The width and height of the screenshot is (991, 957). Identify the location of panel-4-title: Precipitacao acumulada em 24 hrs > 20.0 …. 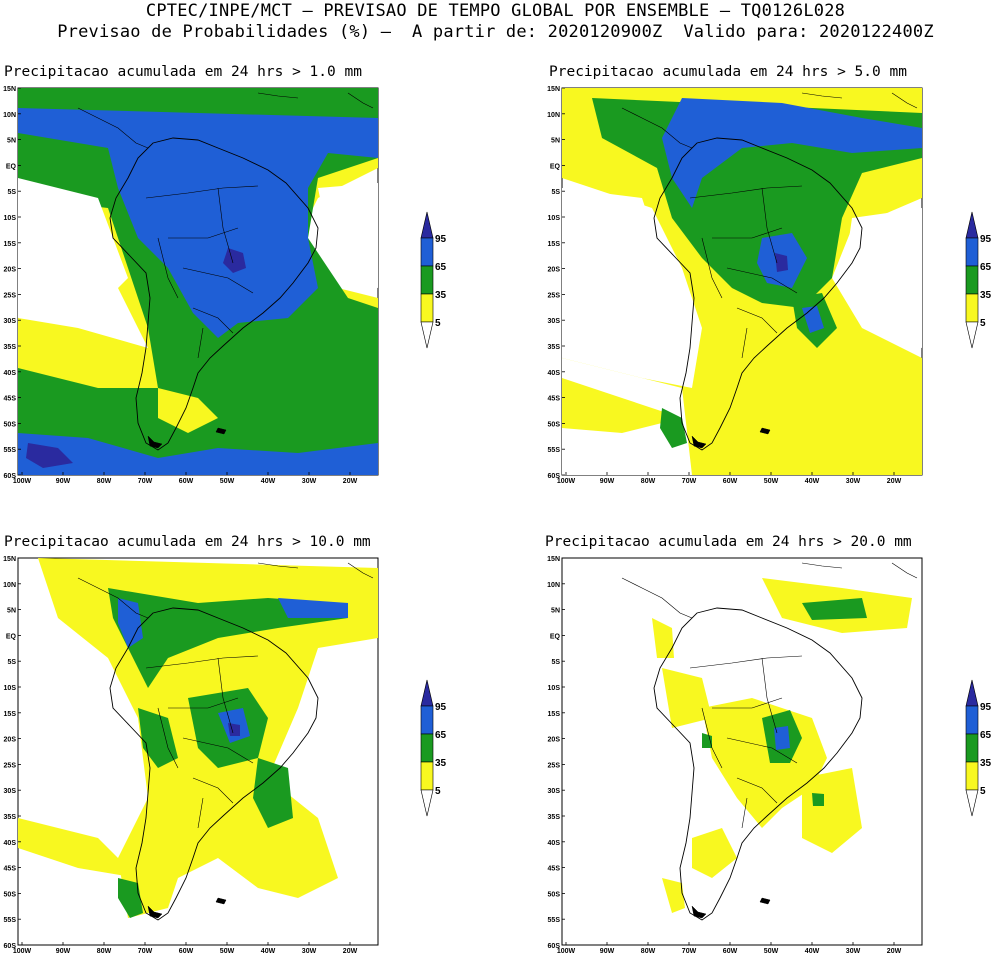
(728, 542).